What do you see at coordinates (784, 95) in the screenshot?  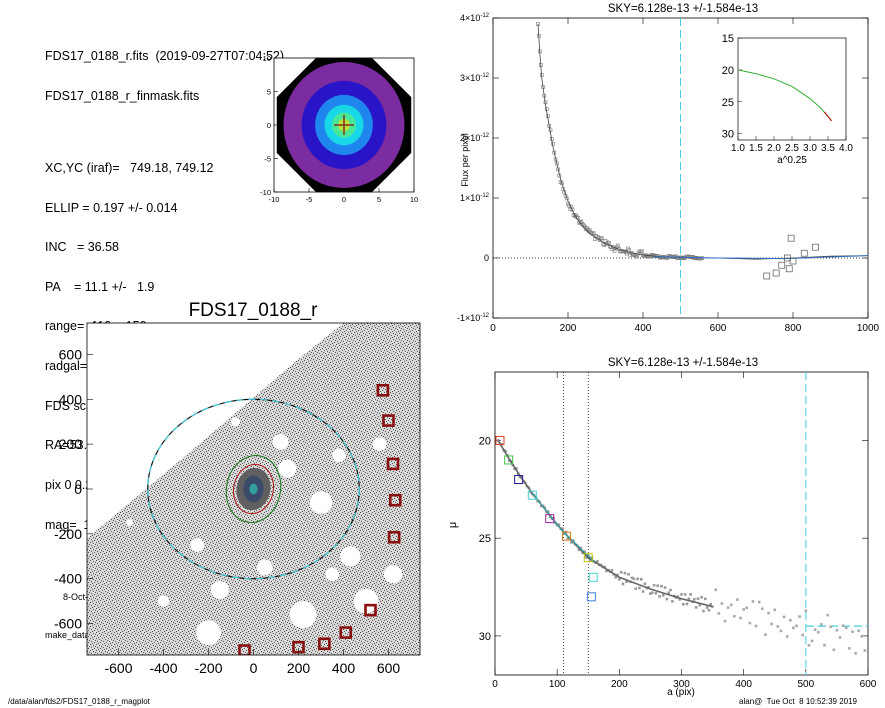 I see `inset-curve` at bounding box center [784, 95].